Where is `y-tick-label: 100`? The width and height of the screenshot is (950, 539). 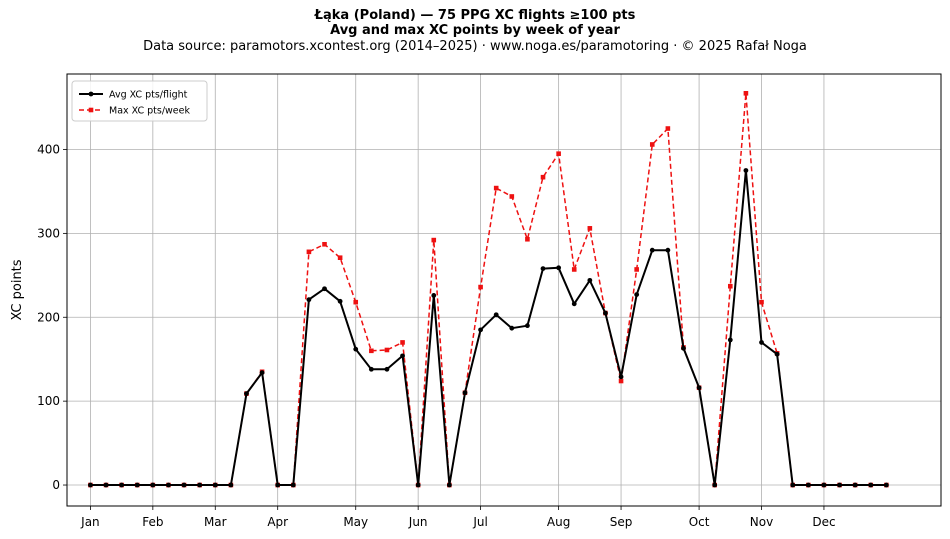 y-tick-label: 100 is located at coordinates (48, 401).